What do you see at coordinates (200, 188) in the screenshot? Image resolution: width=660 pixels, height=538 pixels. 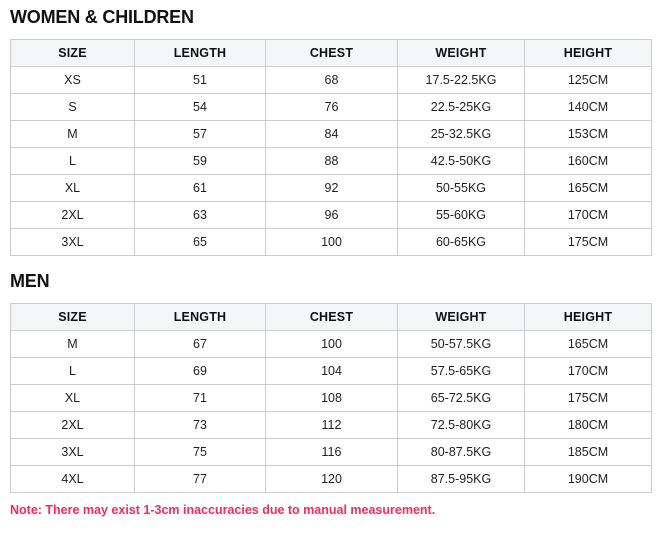 I see `table-cell: 61` at bounding box center [200, 188].